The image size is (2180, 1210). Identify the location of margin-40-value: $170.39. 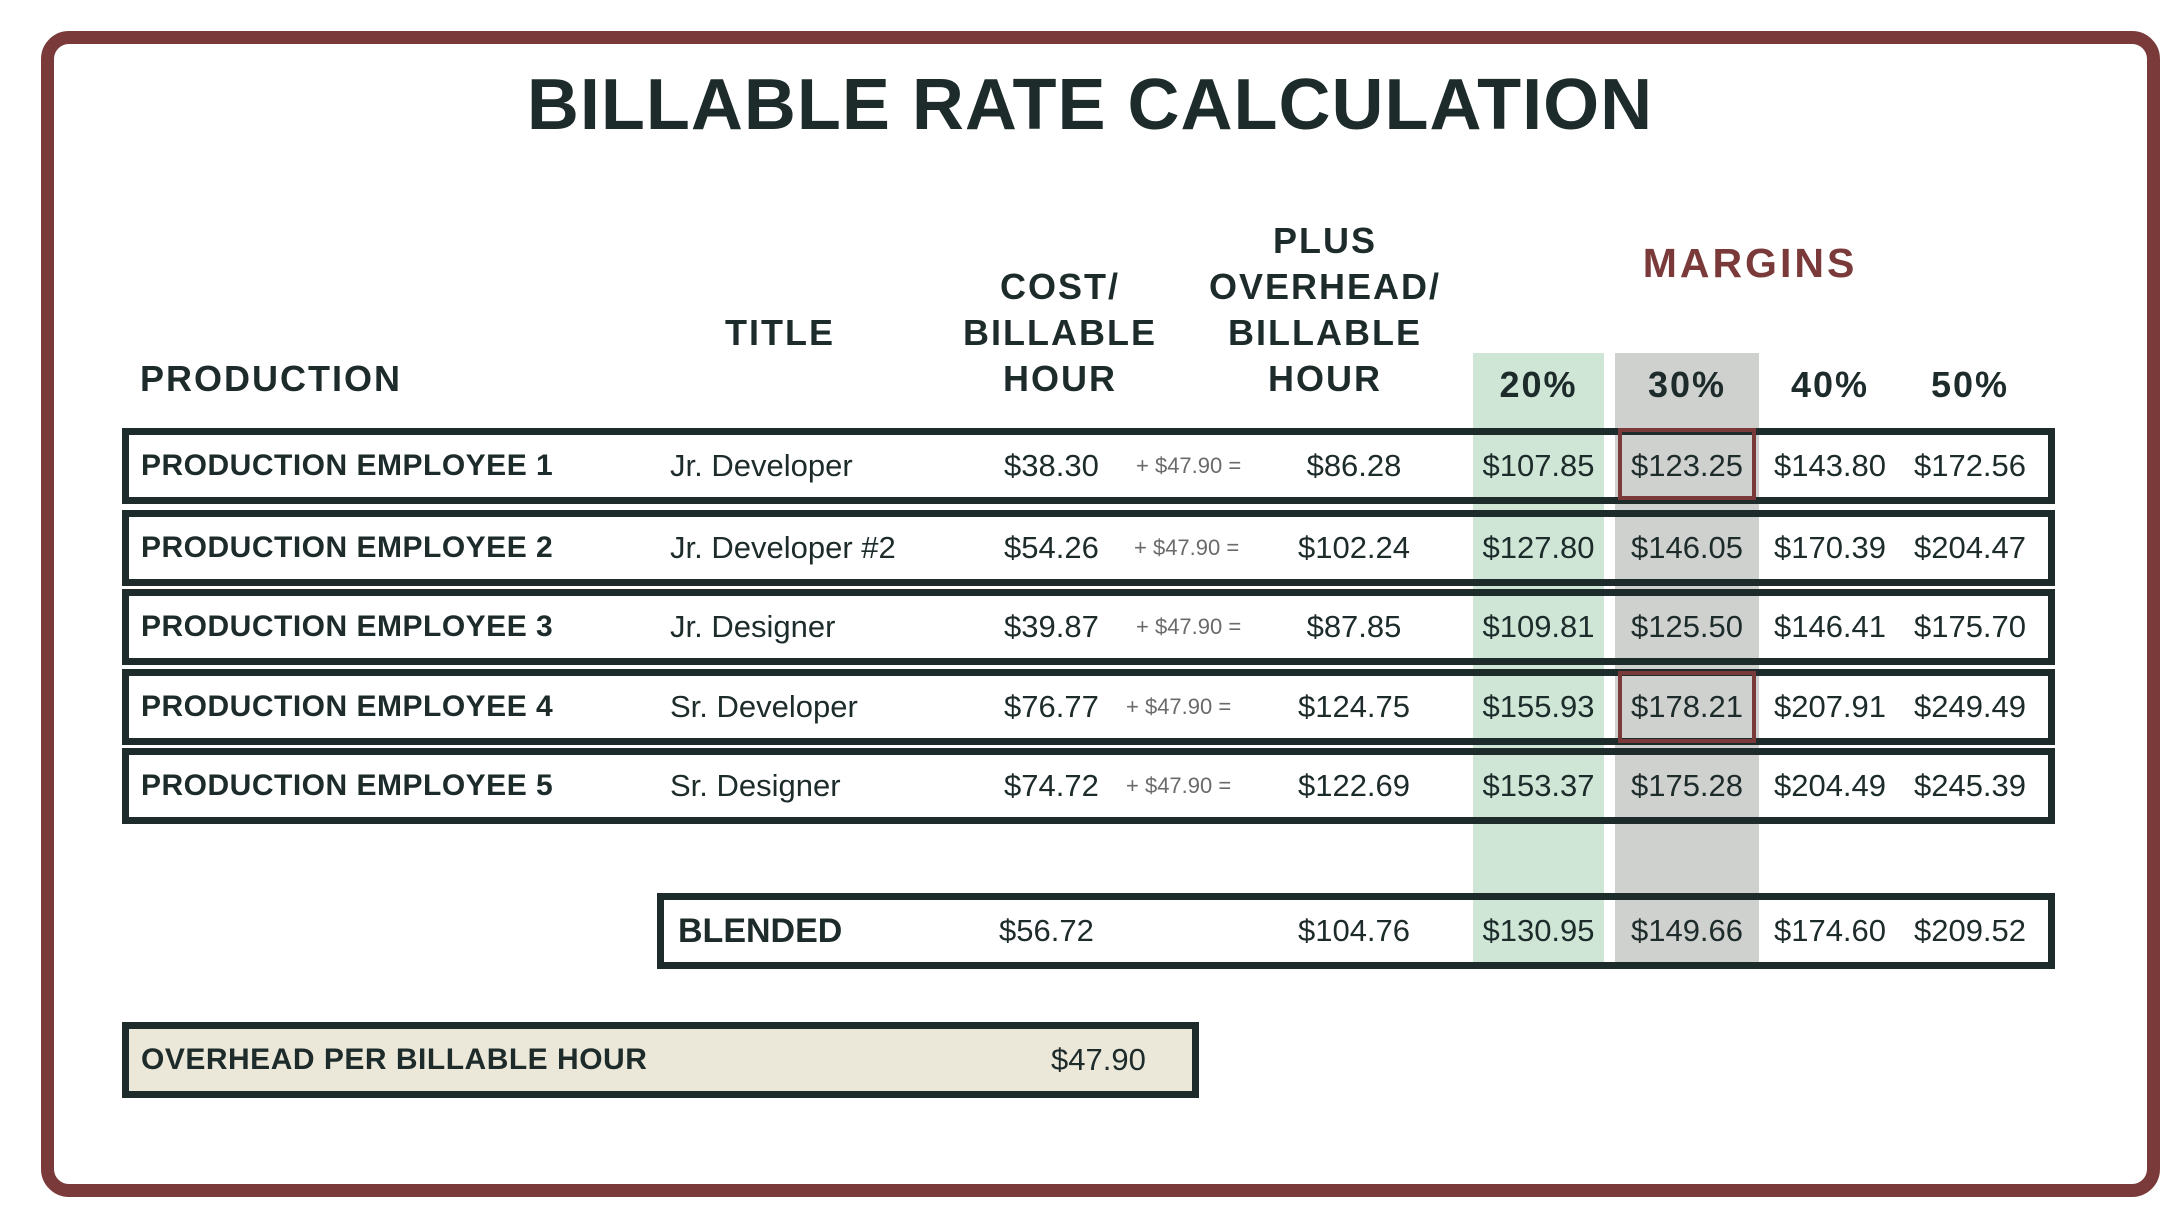
(1830, 547).